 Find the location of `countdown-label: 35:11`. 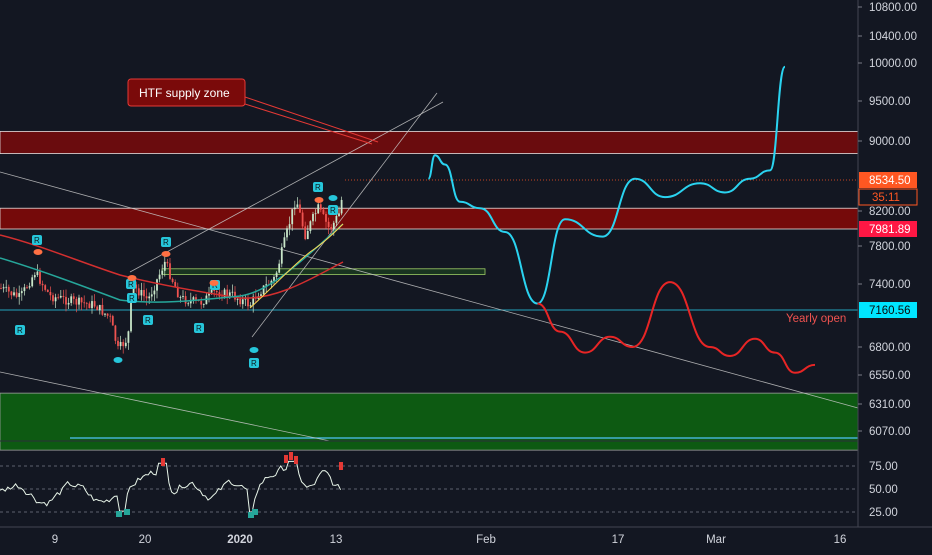

countdown-label: 35:11 is located at coordinates (886, 198).